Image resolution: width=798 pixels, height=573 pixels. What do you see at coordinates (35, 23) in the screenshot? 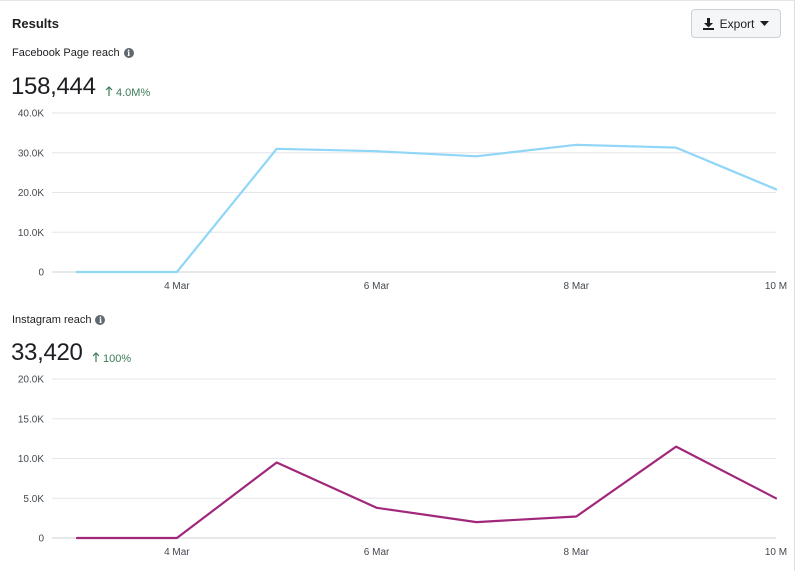
I see `results-title: Results` at bounding box center [35, 23].